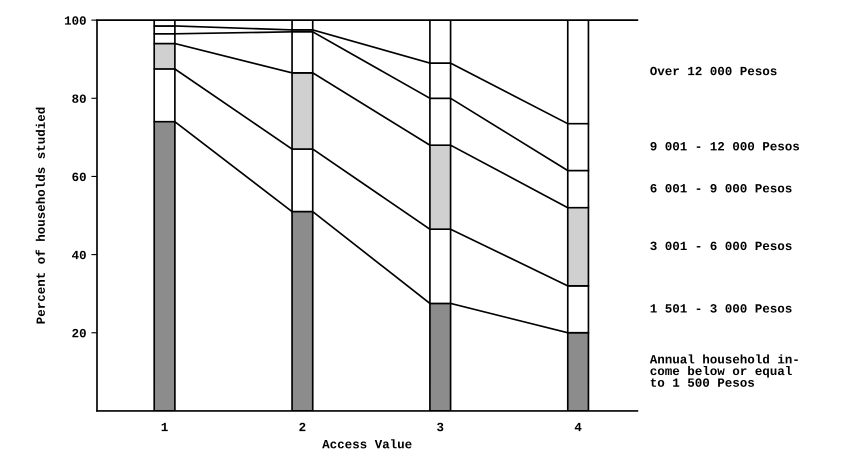 This screenshot has height=468, width=866. What do you see at coordinates (79, 255) in the screenshot?
I see `y-tick-label: 40` at bounding box center [79, 255].